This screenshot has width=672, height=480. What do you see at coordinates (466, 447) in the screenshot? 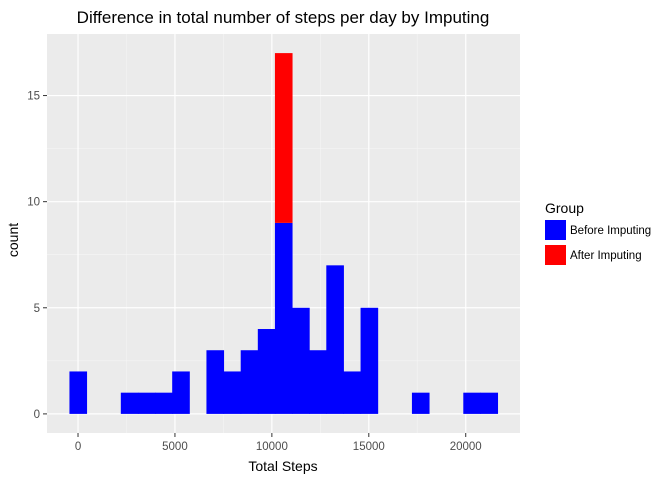
I see `x-tick-label: 20000` at bounding box center [466, 447].